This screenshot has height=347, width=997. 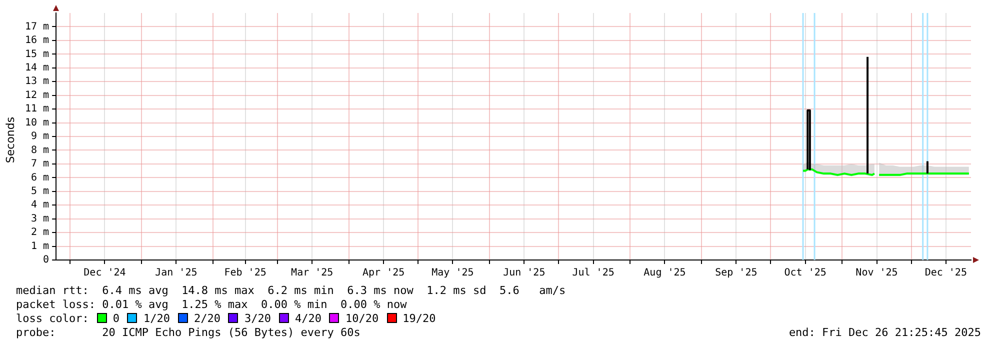 I want to click on y-tick-label: 12 m, so click(x=37, y=95).